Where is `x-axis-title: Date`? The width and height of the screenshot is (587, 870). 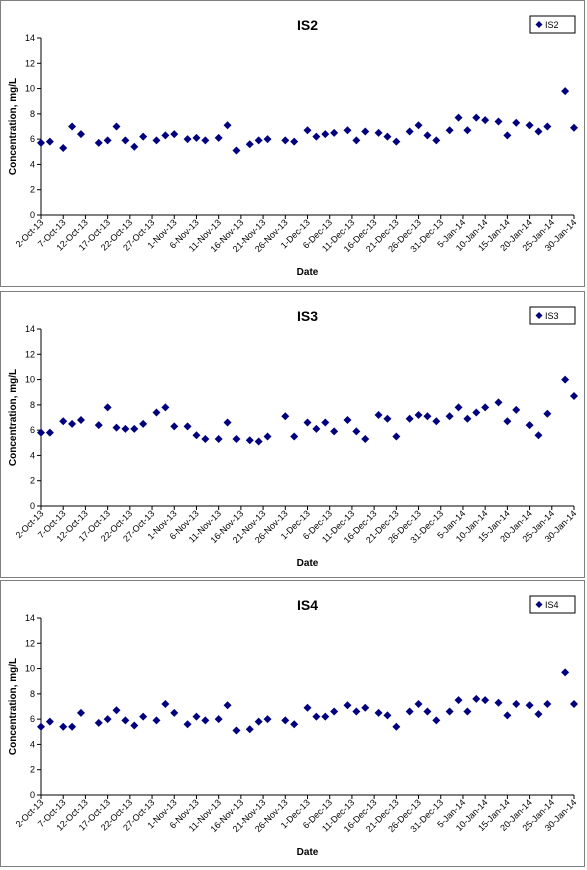
x-axis-title: Date is located at coordinates (308, 852).